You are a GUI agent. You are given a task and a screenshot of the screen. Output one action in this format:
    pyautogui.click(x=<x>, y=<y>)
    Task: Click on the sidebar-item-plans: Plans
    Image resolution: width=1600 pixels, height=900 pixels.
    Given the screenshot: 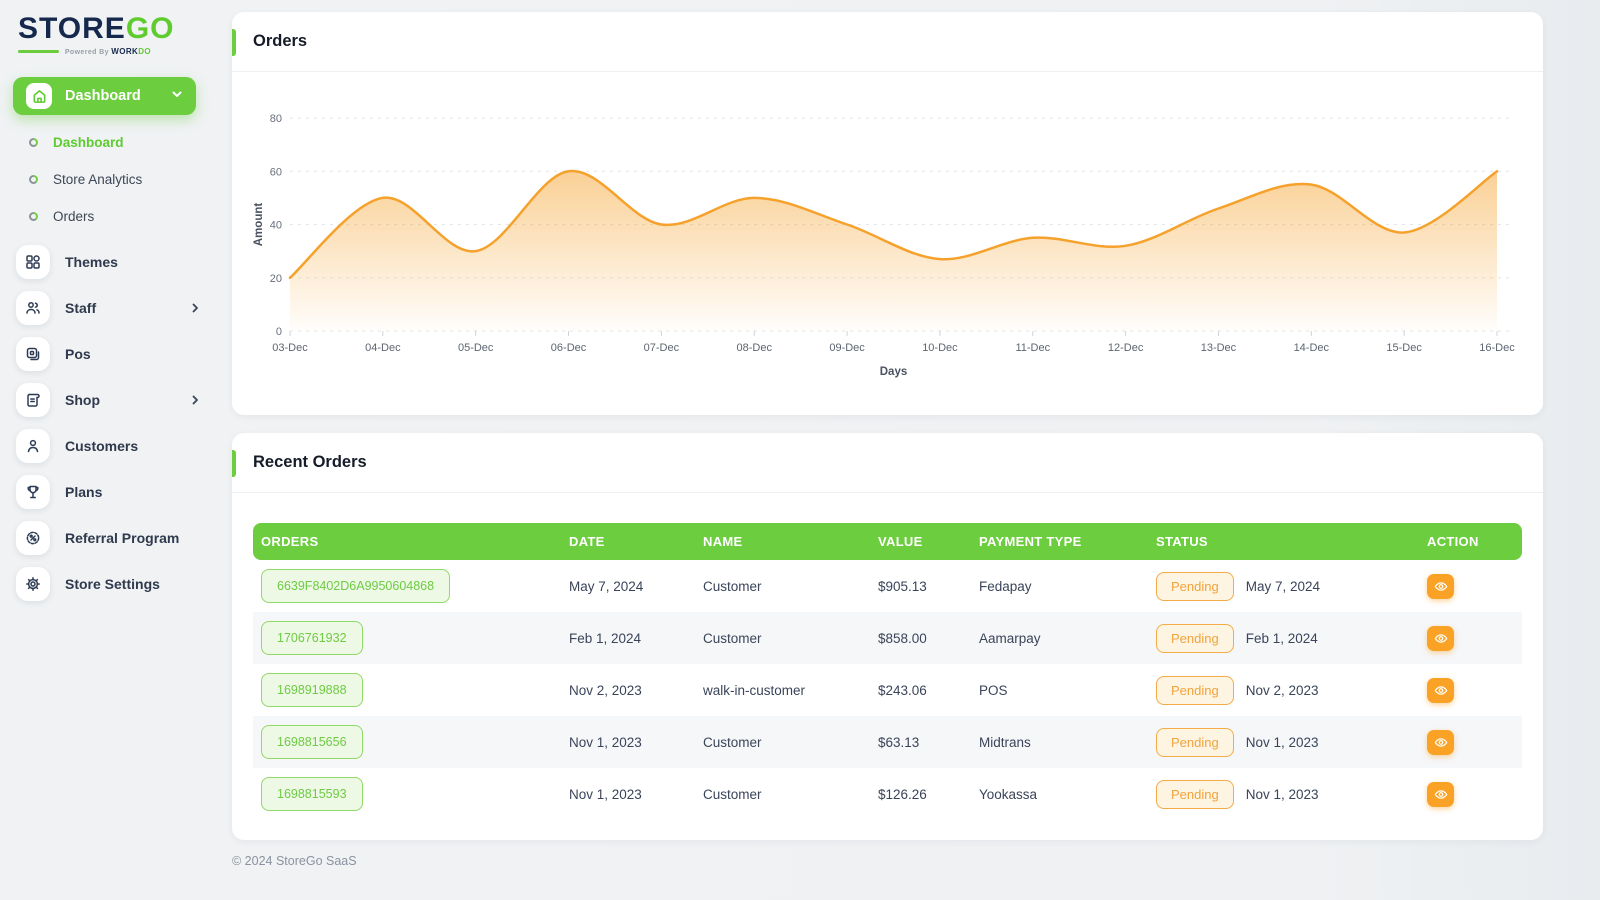 What is the action you would take?
    pyautogui.click(x=109, y=492)
    